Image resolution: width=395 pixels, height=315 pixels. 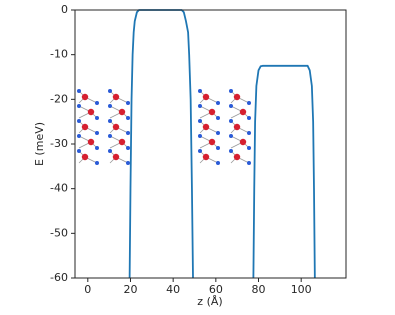 What do you see at coordinates (209, 301) in the screenshot?
I see `x-axis-label: z (Å)` at bounding box center [209, 301].